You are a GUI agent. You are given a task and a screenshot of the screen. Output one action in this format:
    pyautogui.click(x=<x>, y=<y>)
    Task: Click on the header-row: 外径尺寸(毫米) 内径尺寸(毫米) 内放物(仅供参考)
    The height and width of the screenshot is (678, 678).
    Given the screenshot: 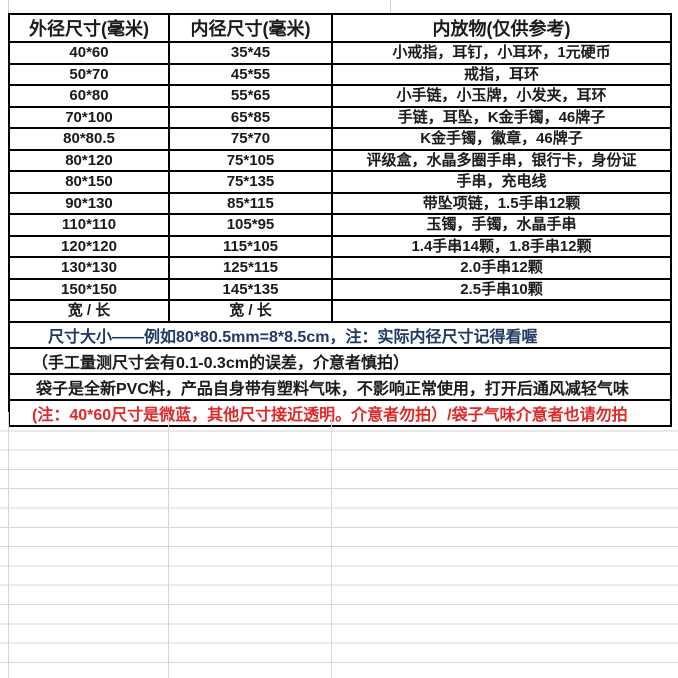 What is the action you would take?
    pyautogui.click(x=340, y=28)
    